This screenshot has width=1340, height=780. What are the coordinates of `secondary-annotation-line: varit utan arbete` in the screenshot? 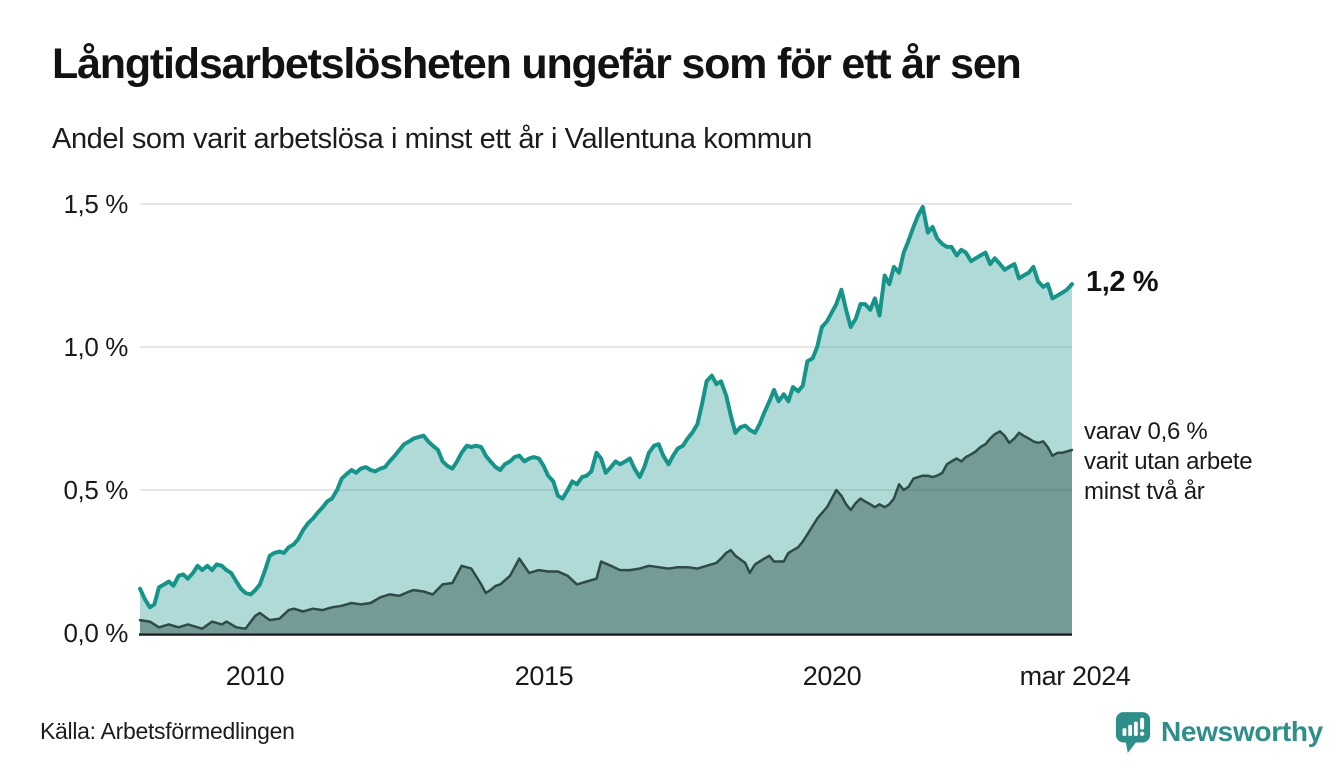 It's located at (1168, 461).